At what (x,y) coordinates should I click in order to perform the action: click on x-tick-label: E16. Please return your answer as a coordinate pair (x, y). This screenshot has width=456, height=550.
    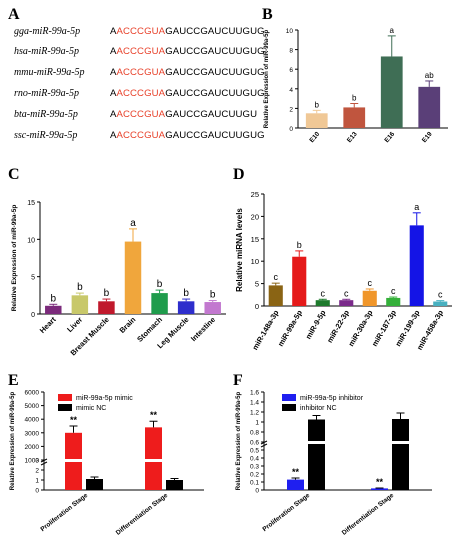
    Looking at the image, I should click on (389, 138).